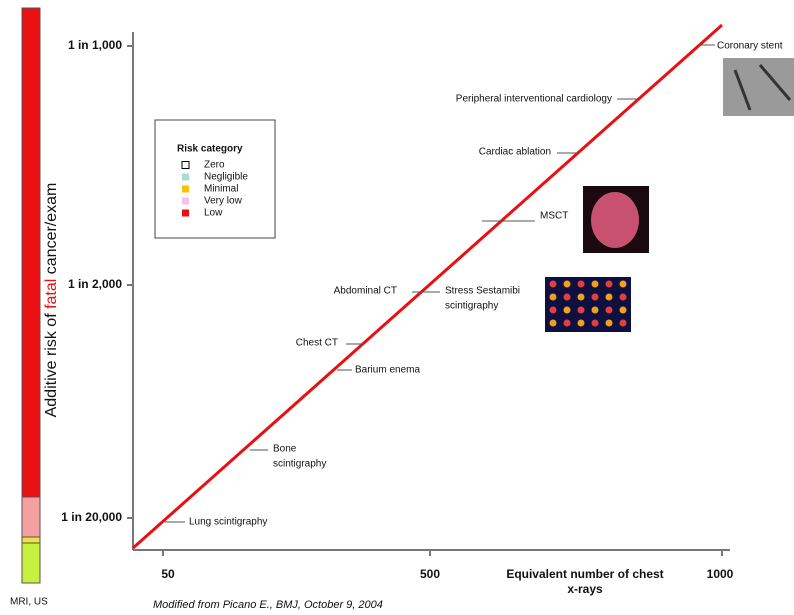 The width and height of the screenshot is (794, 615). What do you see at coordinates (482, 291) in the screenshot?
I see `annotation: Stress Sestamibi` at bounding box center [482, 291].